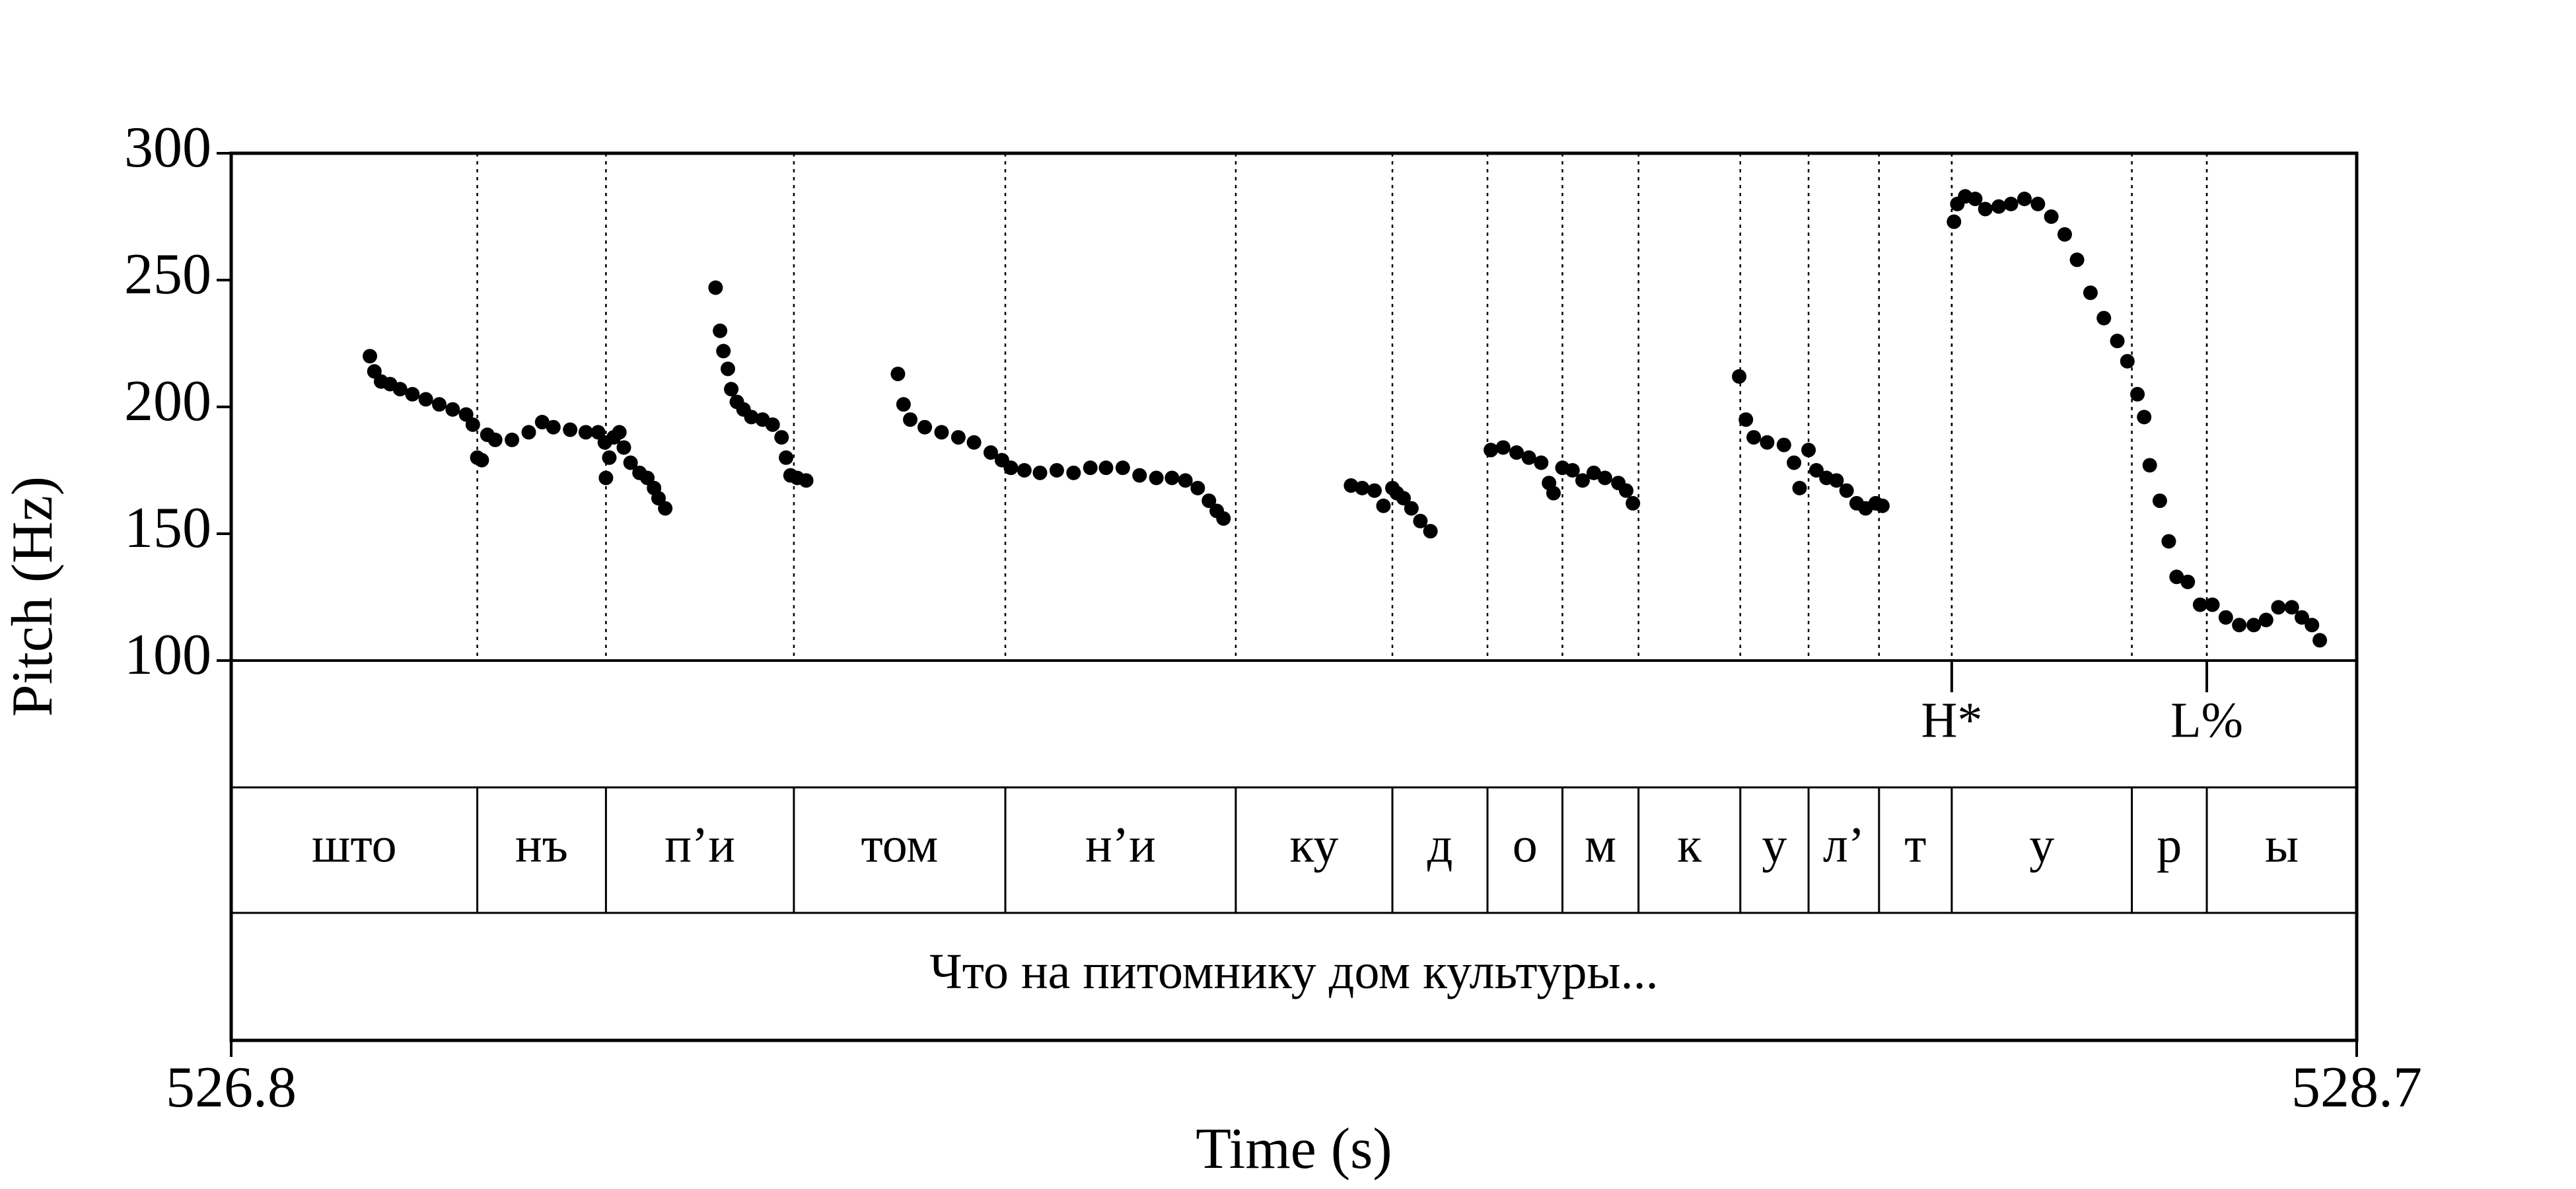 The width and height of the screenshot is (2576, 1189). I want to click on segment-label: д, so click(1440, 845).